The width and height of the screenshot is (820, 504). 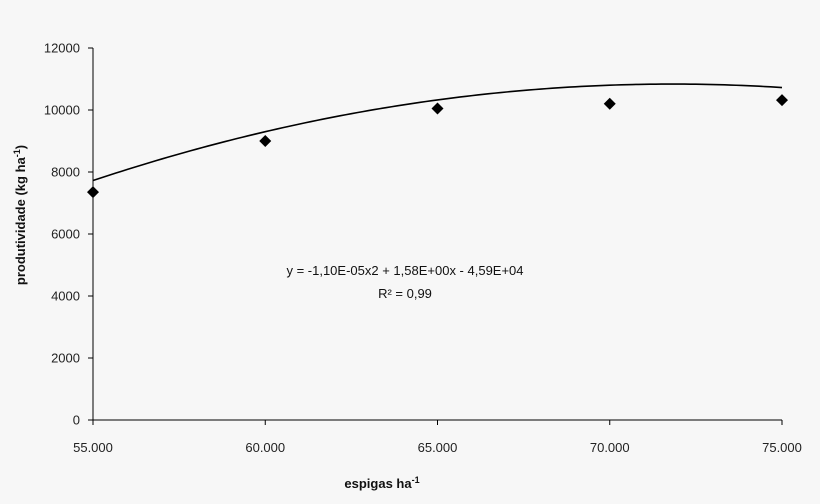 What do you see at coordinates (62, 110) in the screenshot?
I see `y-tick-label: 10000` at bounding box center [62, 110].